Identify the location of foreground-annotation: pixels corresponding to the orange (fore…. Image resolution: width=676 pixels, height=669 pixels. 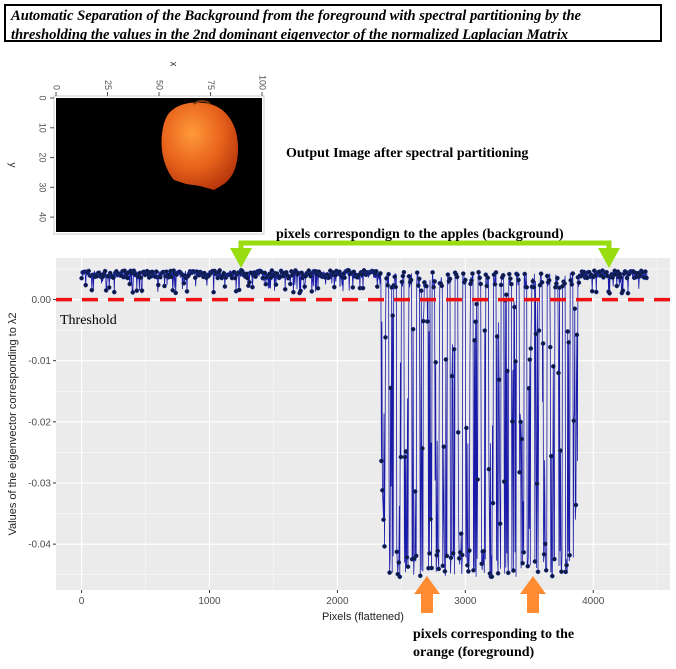
(493, 644).